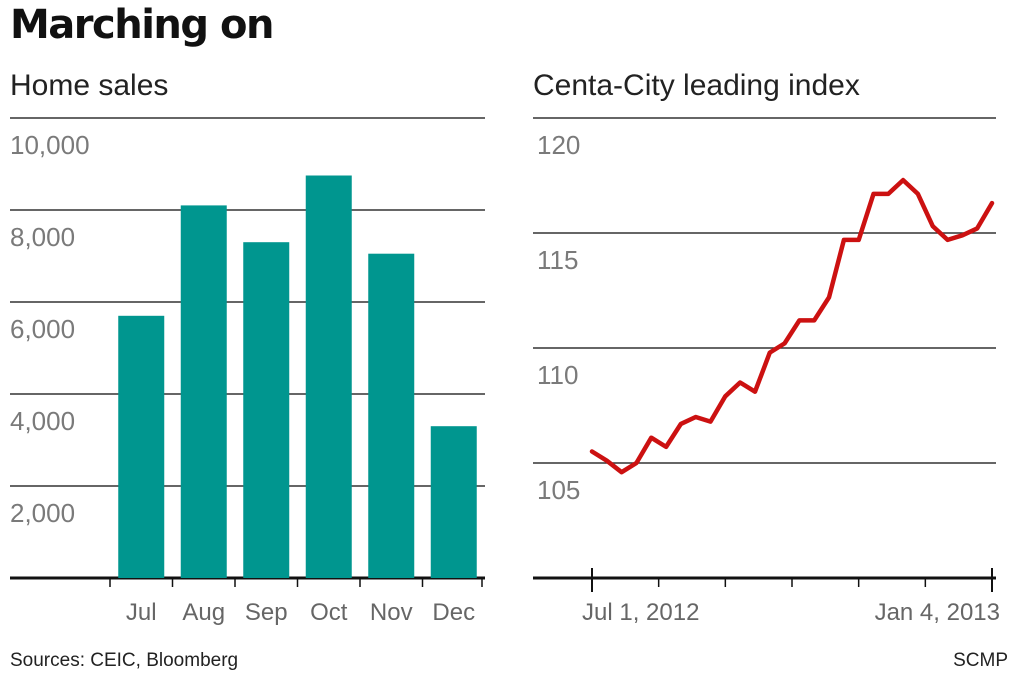 The width and height of the screenshot is (1020, 680). What do you see at coordinates (791, 597) in the screenshot?
I see `centa-city-x-ticks: Jul 1, 2012 Jan 4, 2013` at bounding box center [791, 597].